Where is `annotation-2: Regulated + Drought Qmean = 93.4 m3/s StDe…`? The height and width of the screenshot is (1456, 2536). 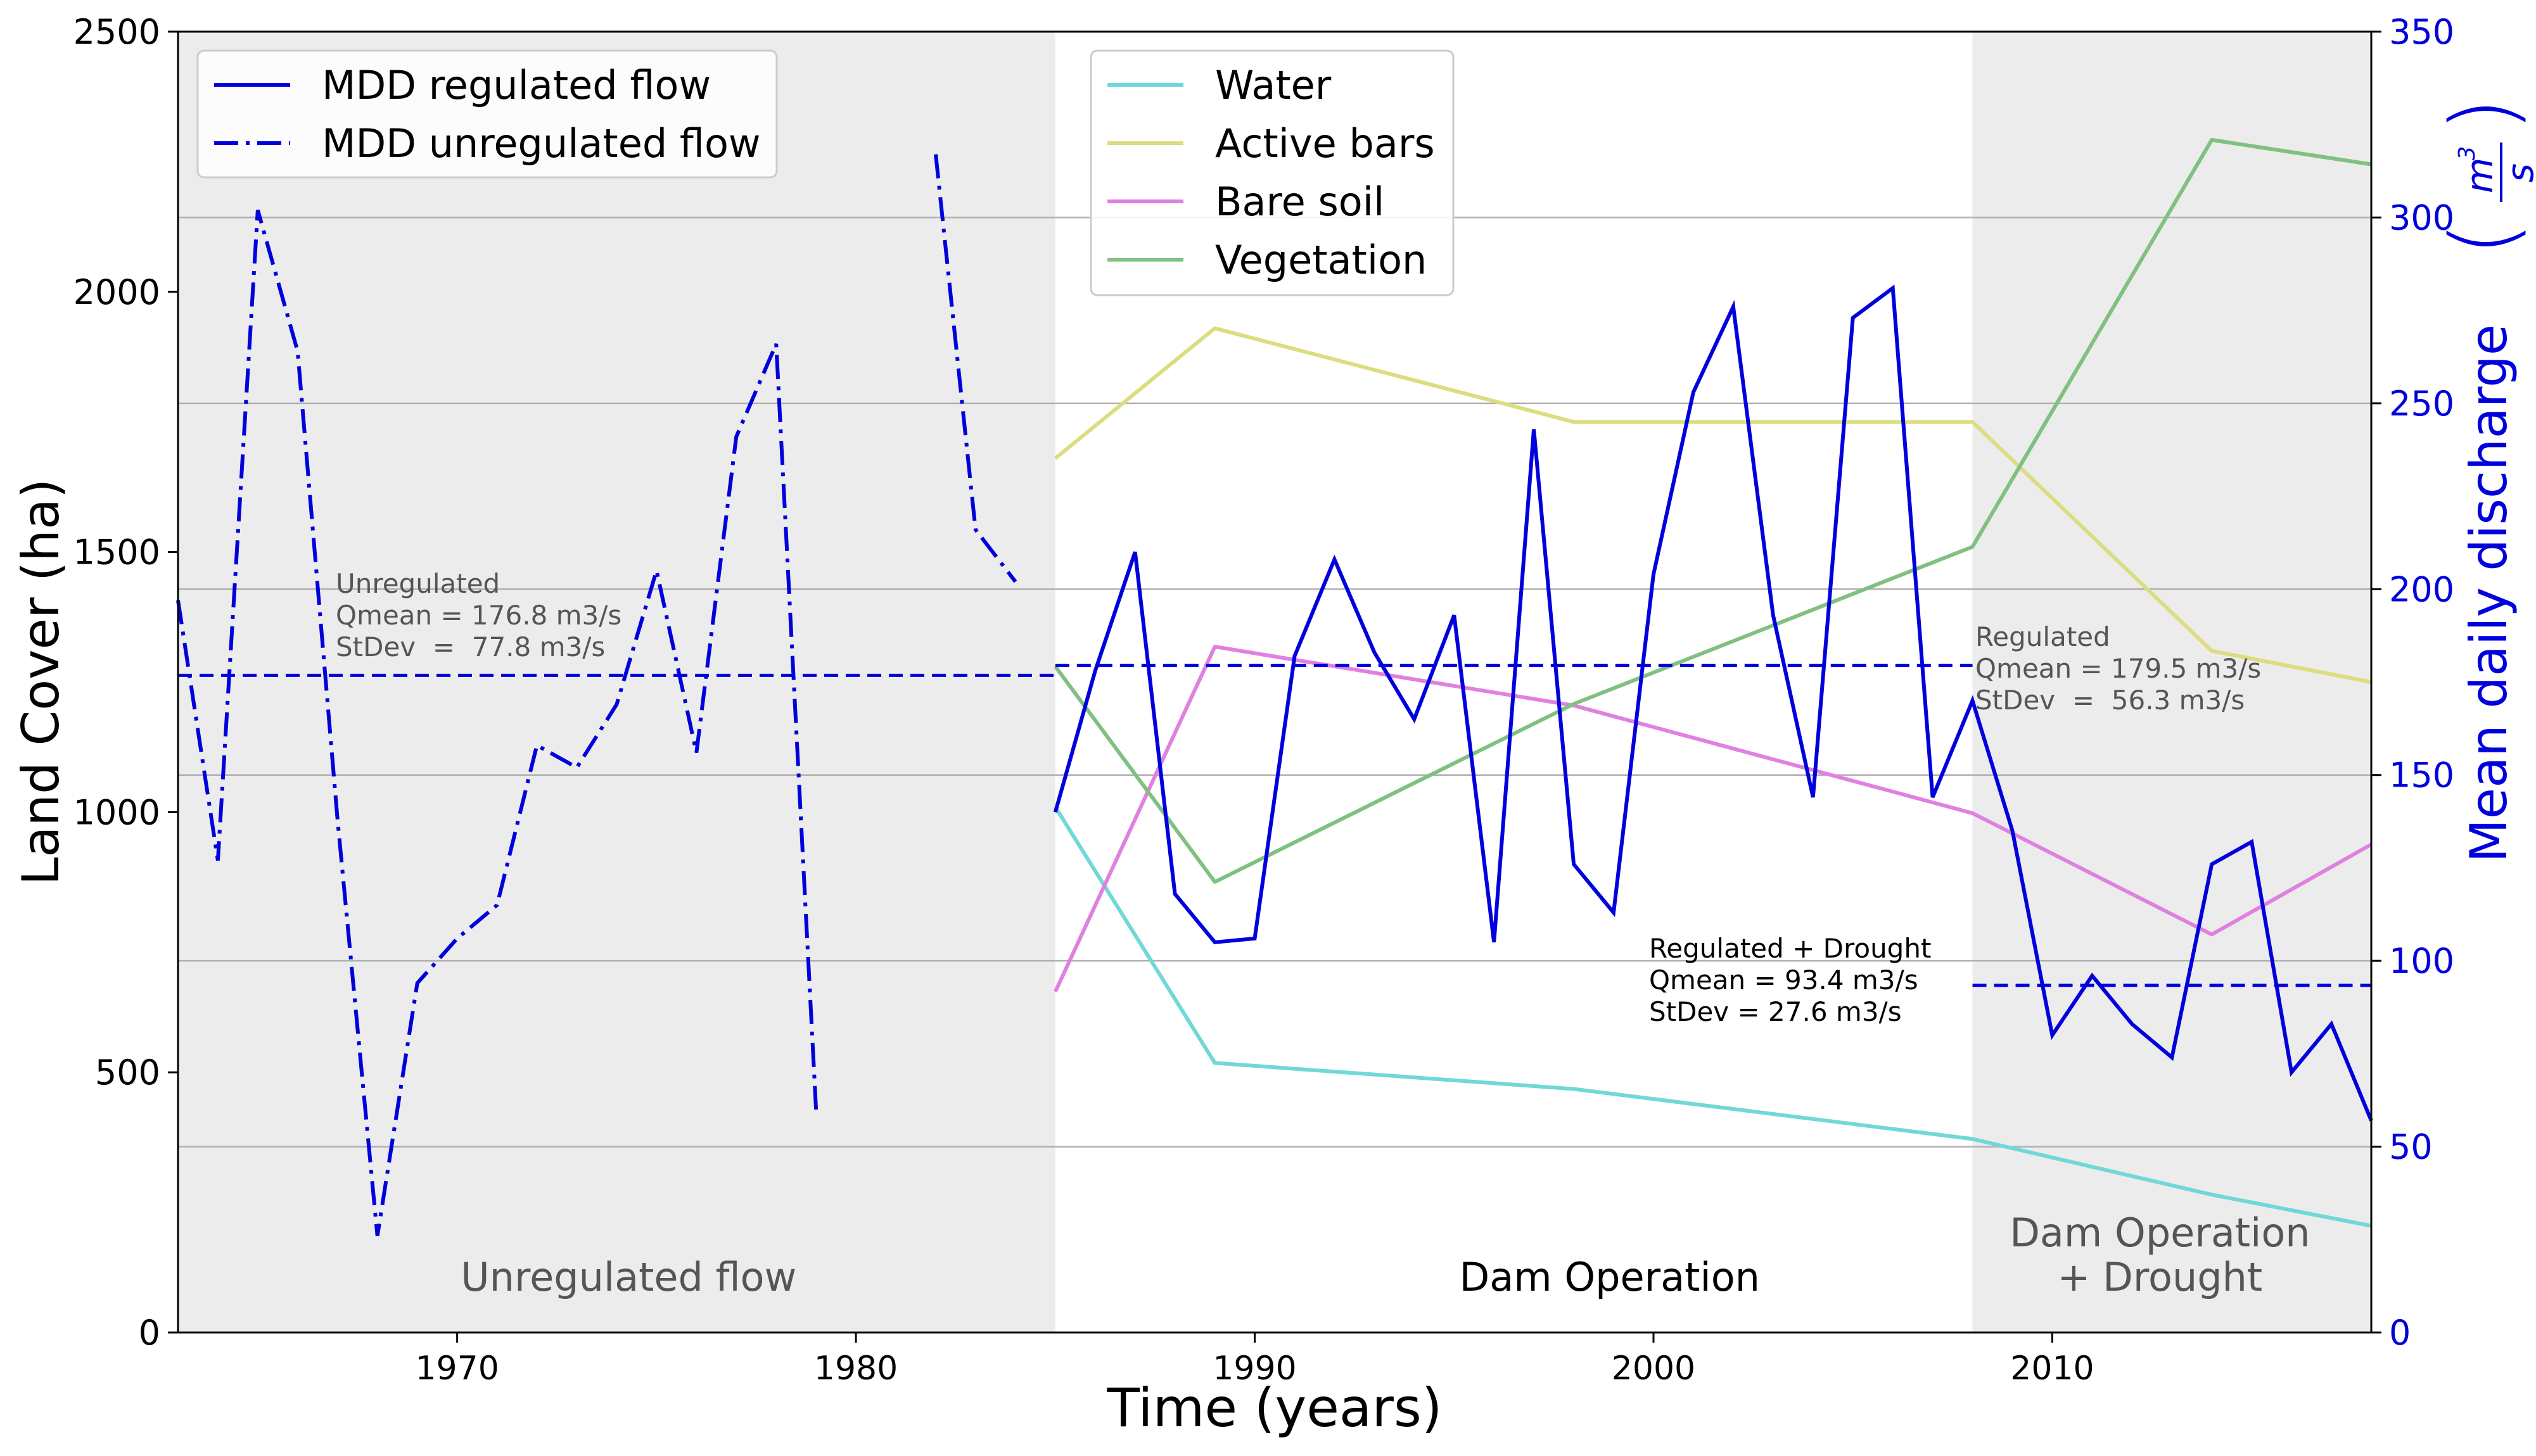 annotation-2: Regulated + Drought Qmean = 93.4 m3/s StDe… is located at coordinates (1790, 980).